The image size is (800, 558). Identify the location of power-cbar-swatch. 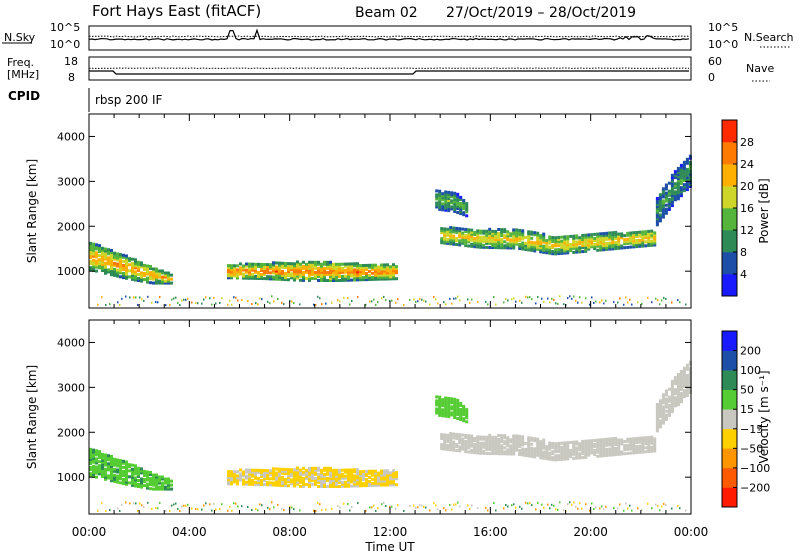
(729, 197).